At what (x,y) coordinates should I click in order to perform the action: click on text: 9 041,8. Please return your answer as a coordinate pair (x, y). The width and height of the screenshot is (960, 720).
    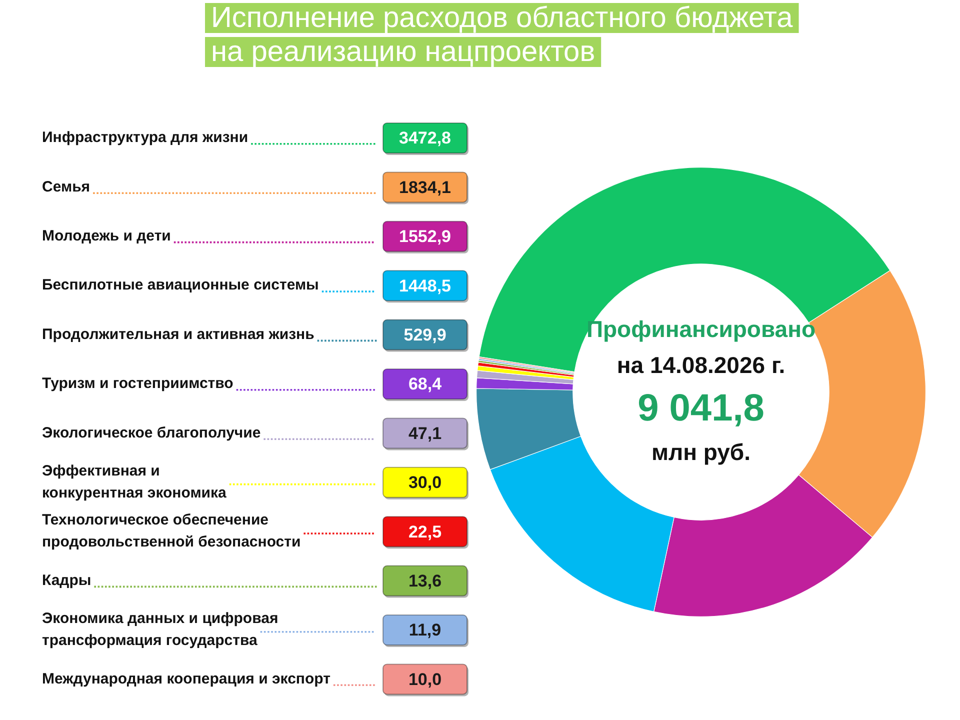
    Looking at the image, I should click on (701, 408).